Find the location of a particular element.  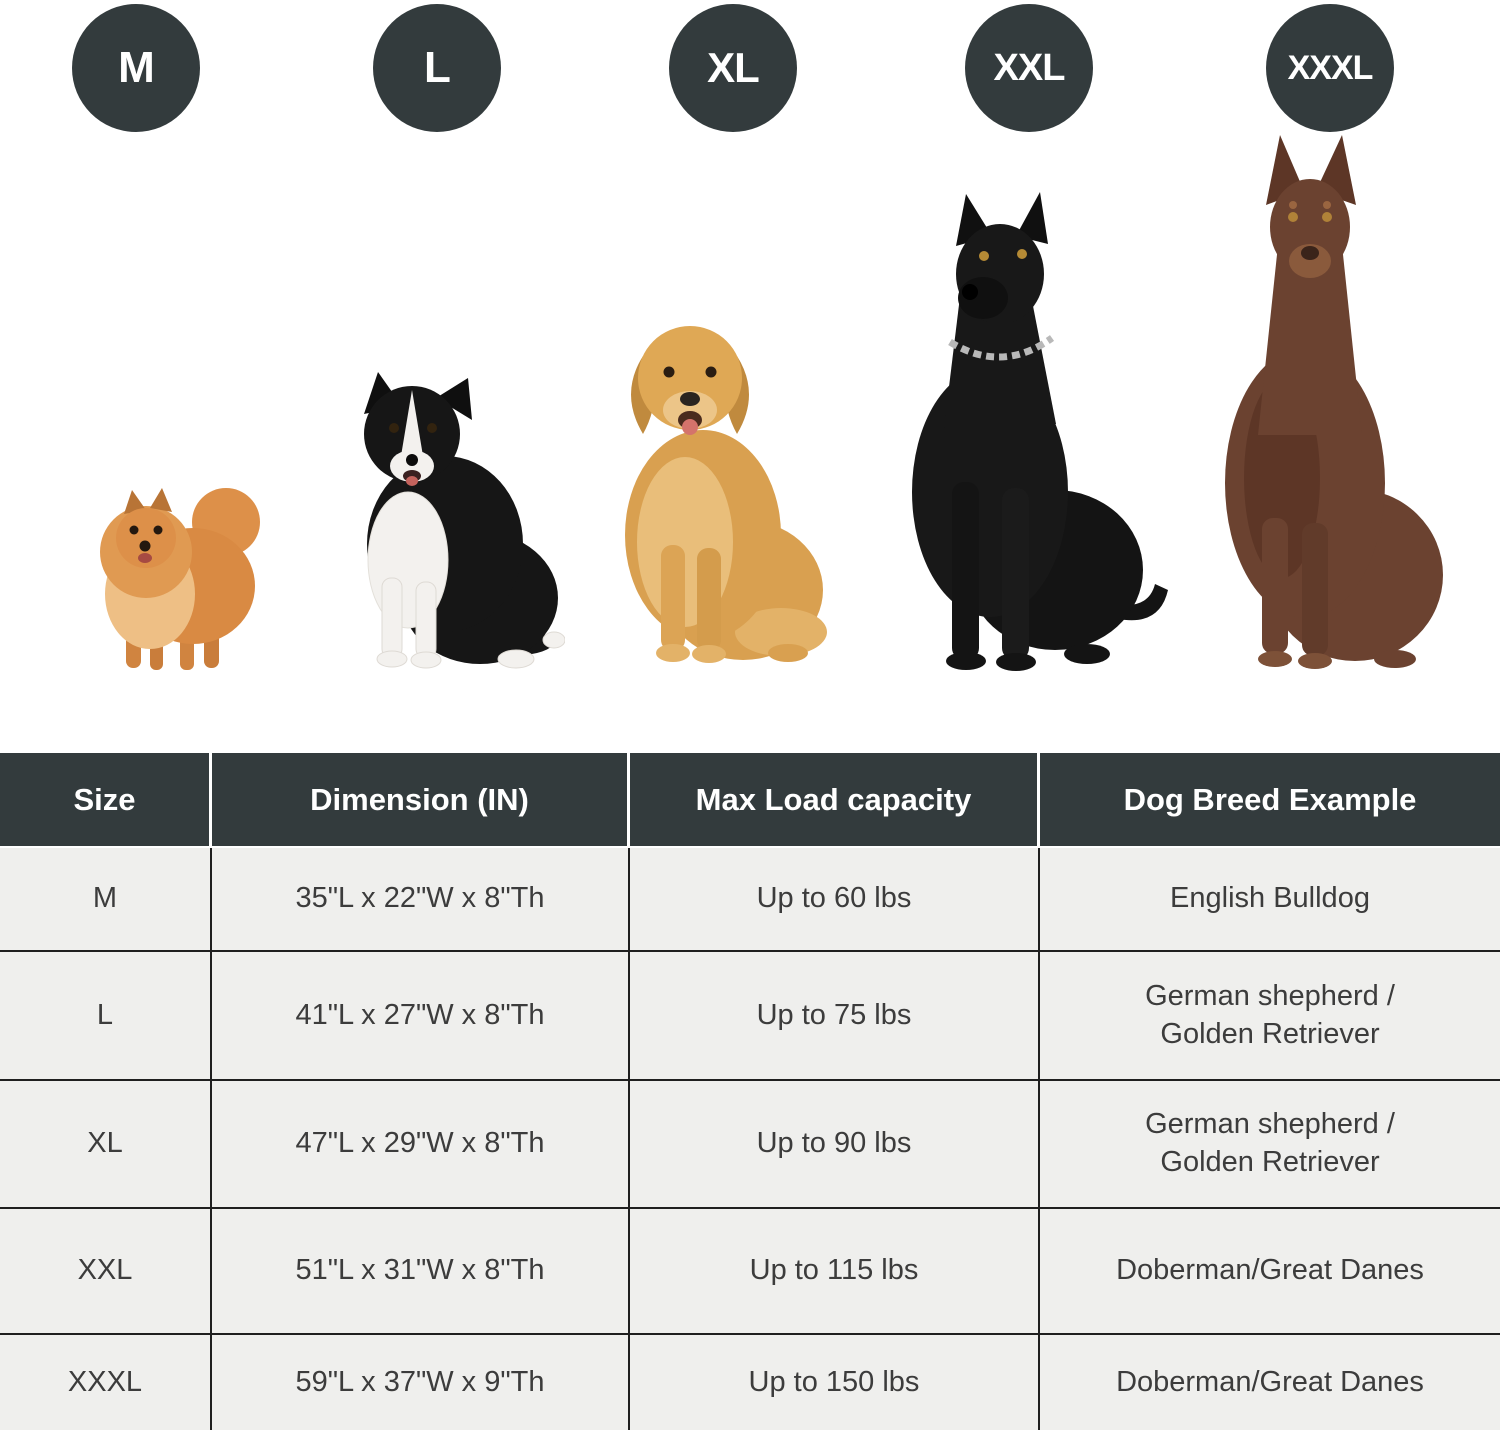

size-badge-xl: XL is located at coordinates (733, 68).